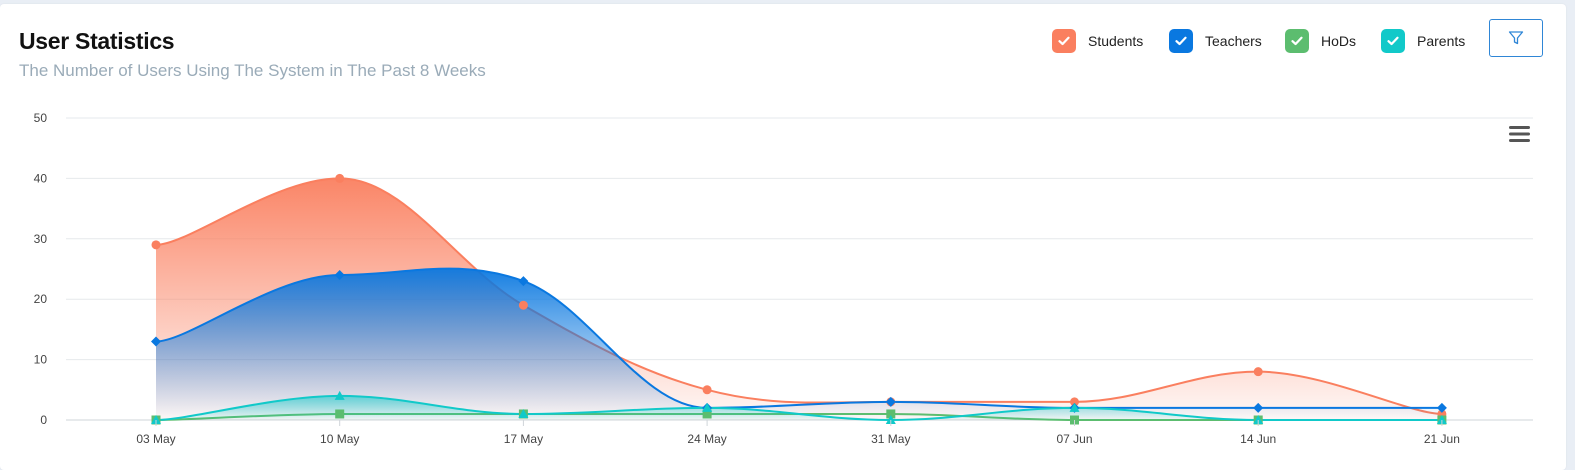 The image size is (1575, 470). What do you see at coordinates (890, 439) in the screenshot?
I see `x-tick-label: 31 May` at bounding box center [890, 439].